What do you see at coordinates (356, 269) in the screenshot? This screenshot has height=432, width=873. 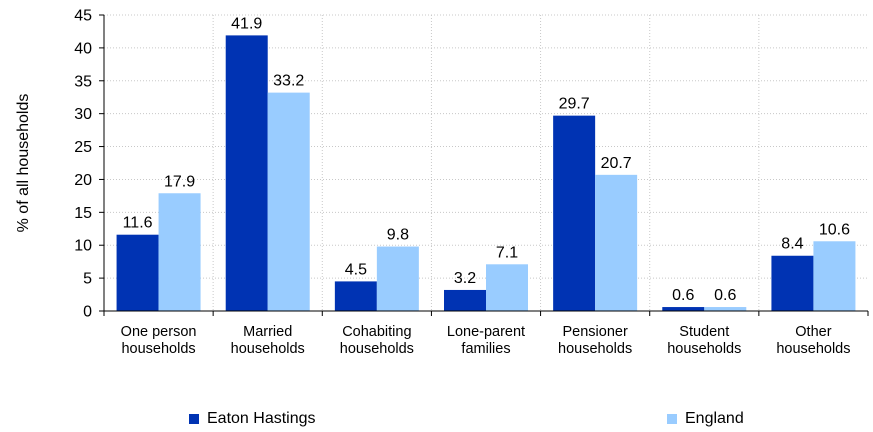 I see `data-label: 4.5` at bounding box center [356, 269].